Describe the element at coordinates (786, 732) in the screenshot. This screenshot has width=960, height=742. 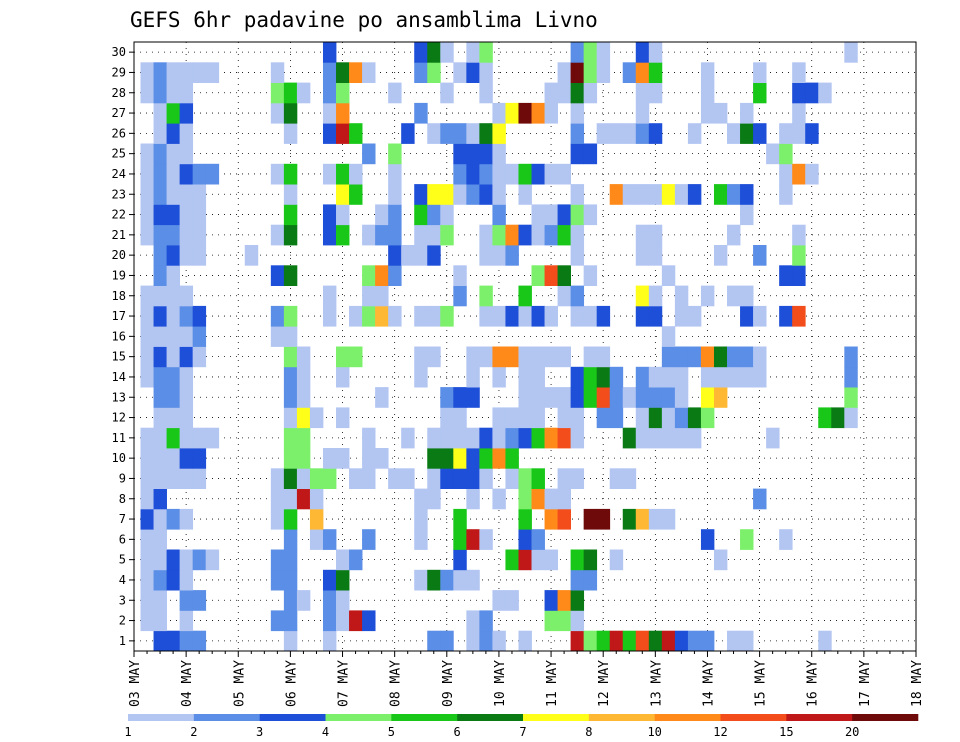
I see `colorbar-label: 15` at that location.